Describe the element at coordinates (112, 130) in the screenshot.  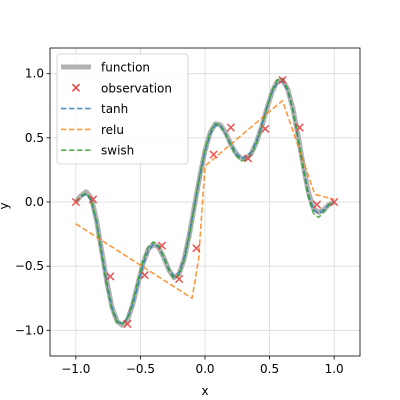
I see `legend-label-relu: relu` at that location.